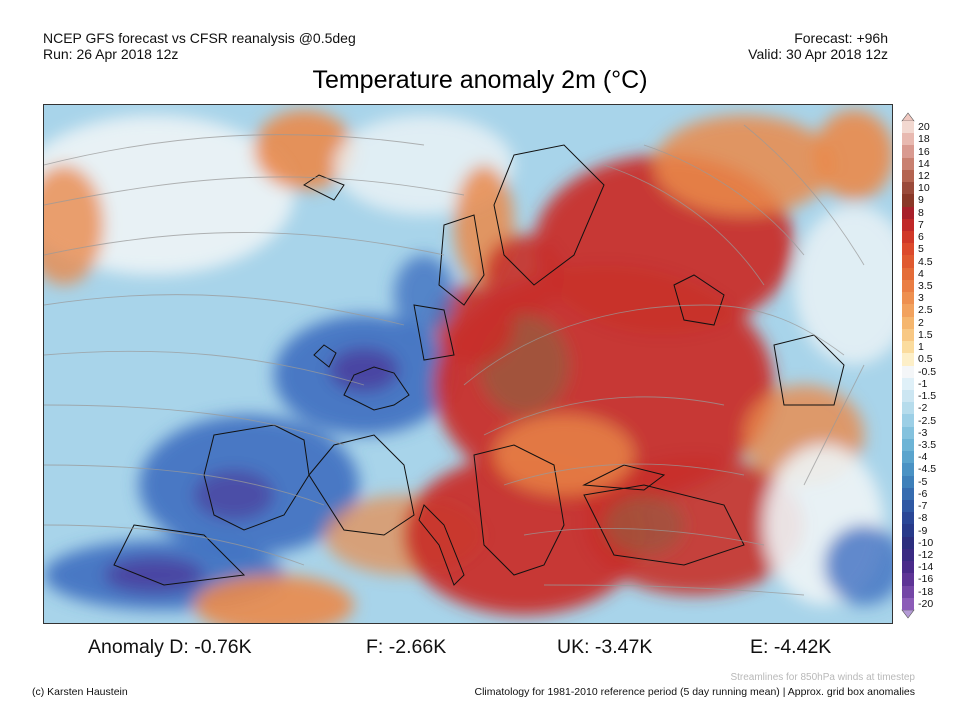 The image size is (960, 720). I want to click on colorbar-tick-label: -9, so click(923, 530).